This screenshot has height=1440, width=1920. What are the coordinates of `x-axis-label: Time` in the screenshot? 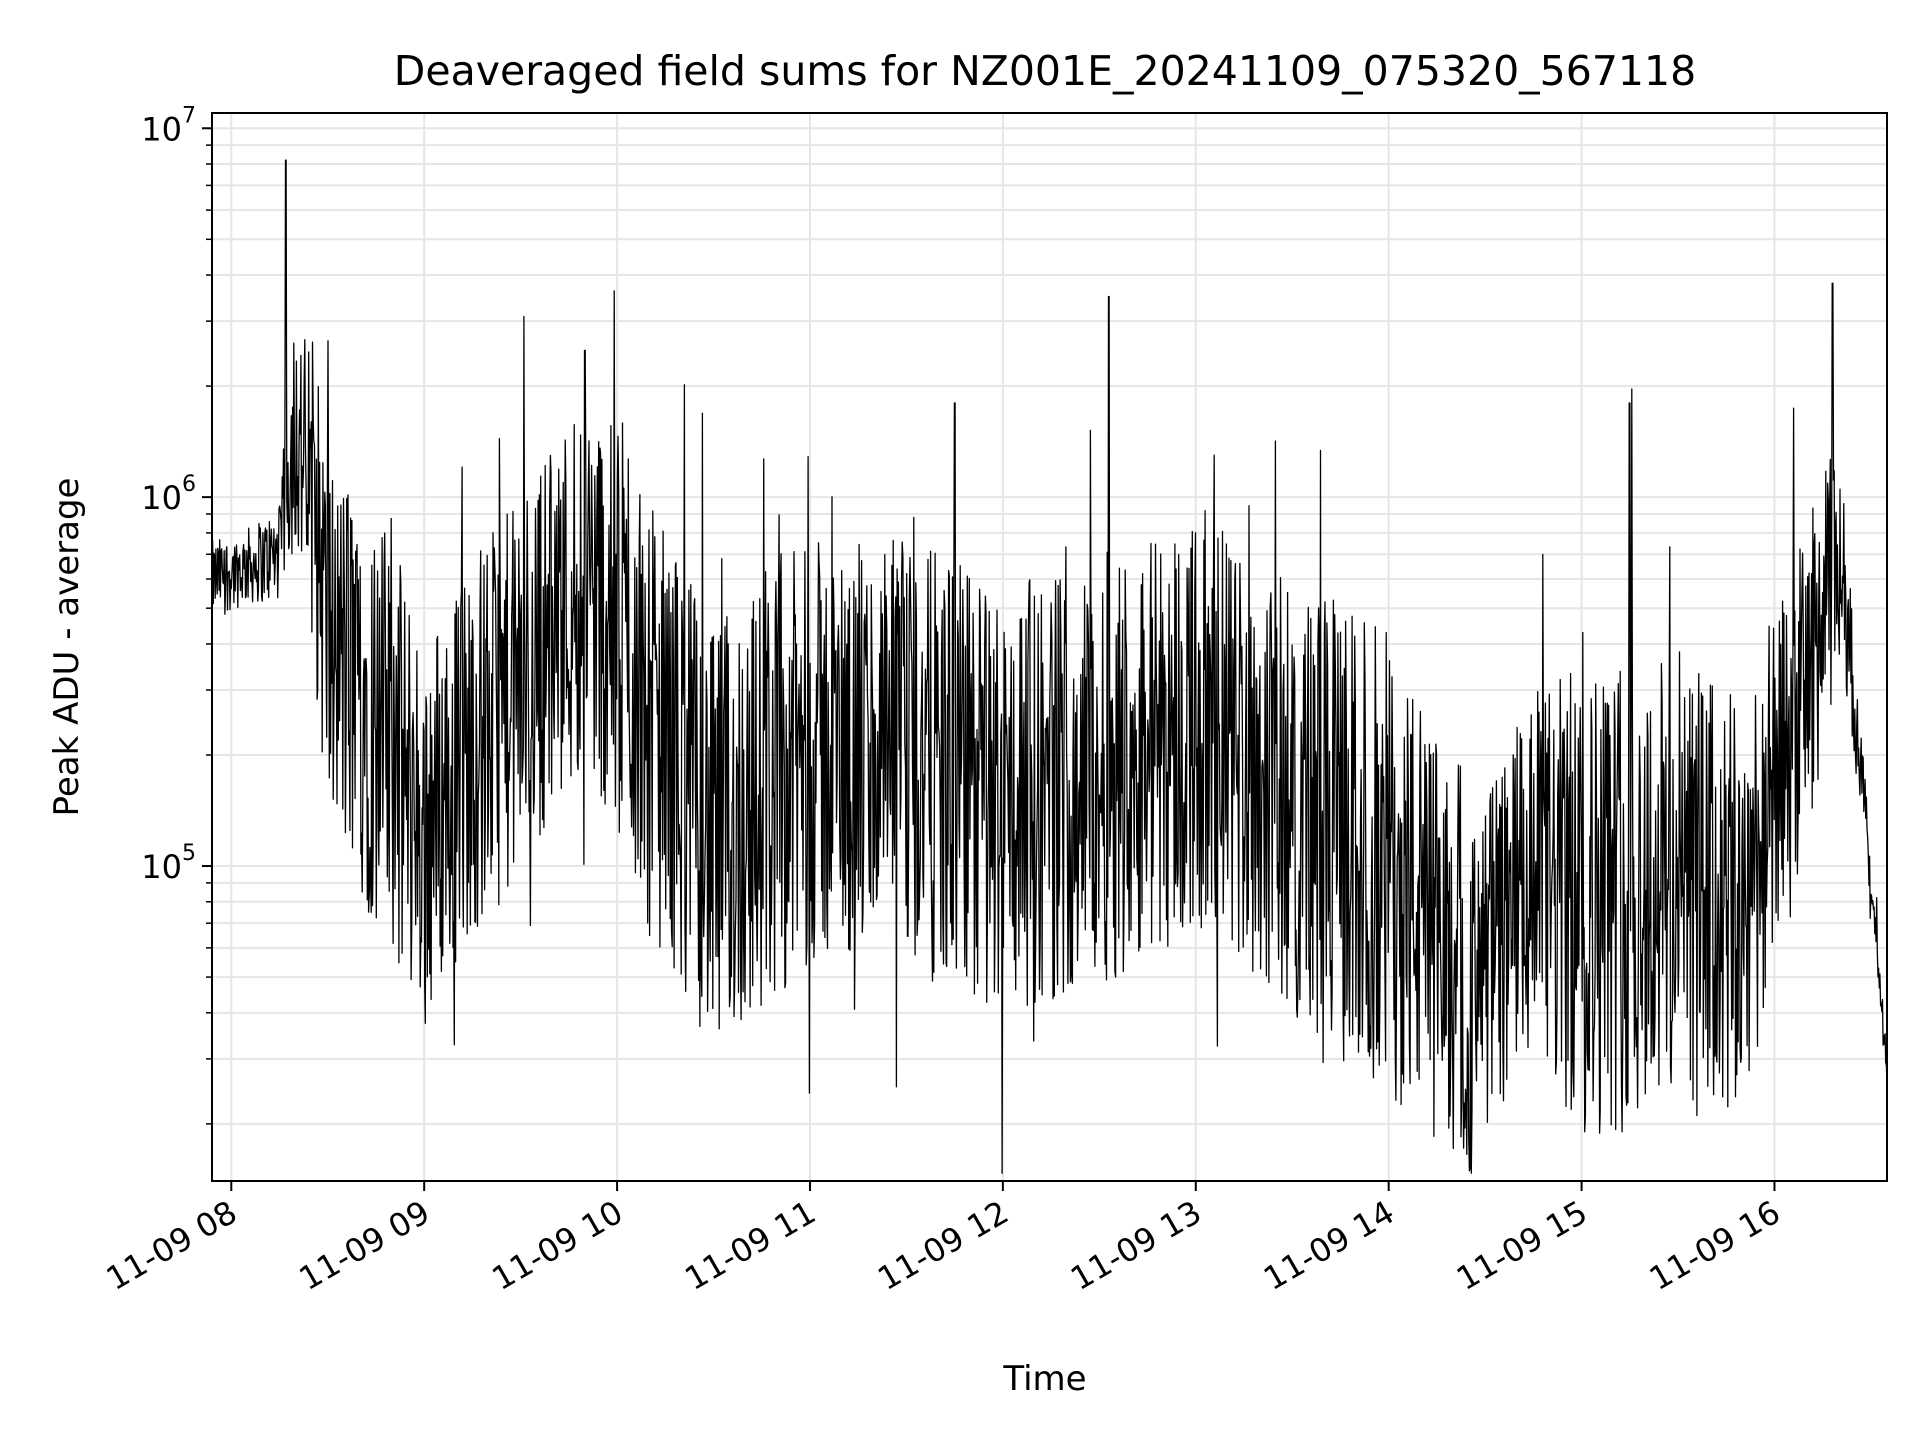 It's located at (1044, 1379).